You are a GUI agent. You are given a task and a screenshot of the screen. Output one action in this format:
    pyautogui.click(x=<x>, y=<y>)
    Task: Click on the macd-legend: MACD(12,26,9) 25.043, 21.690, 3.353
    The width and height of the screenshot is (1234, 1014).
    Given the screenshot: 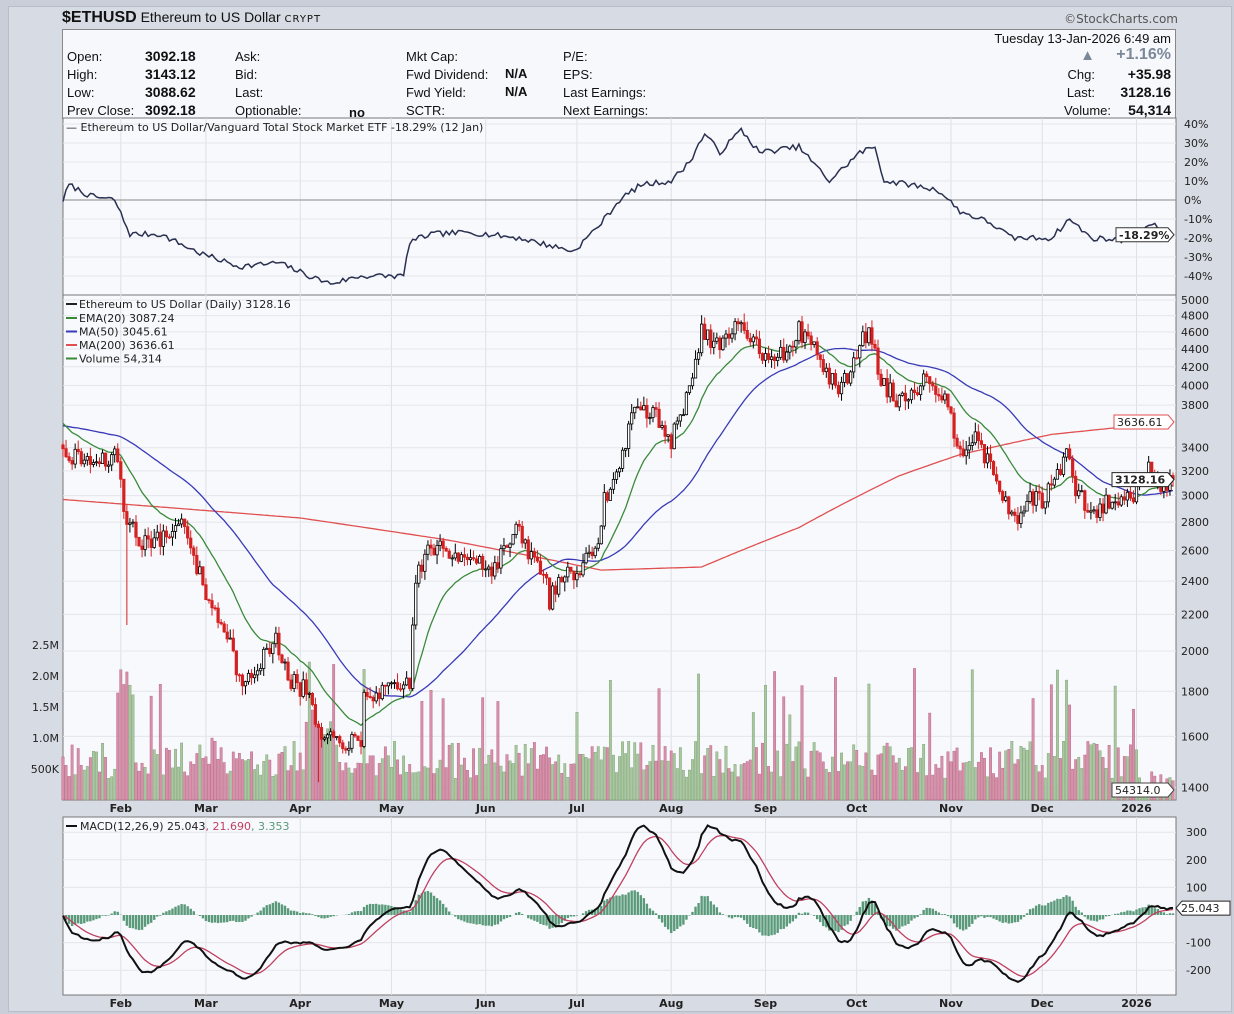 What is the action you would take?
    pyautogui.click(x=185, y=826)
    